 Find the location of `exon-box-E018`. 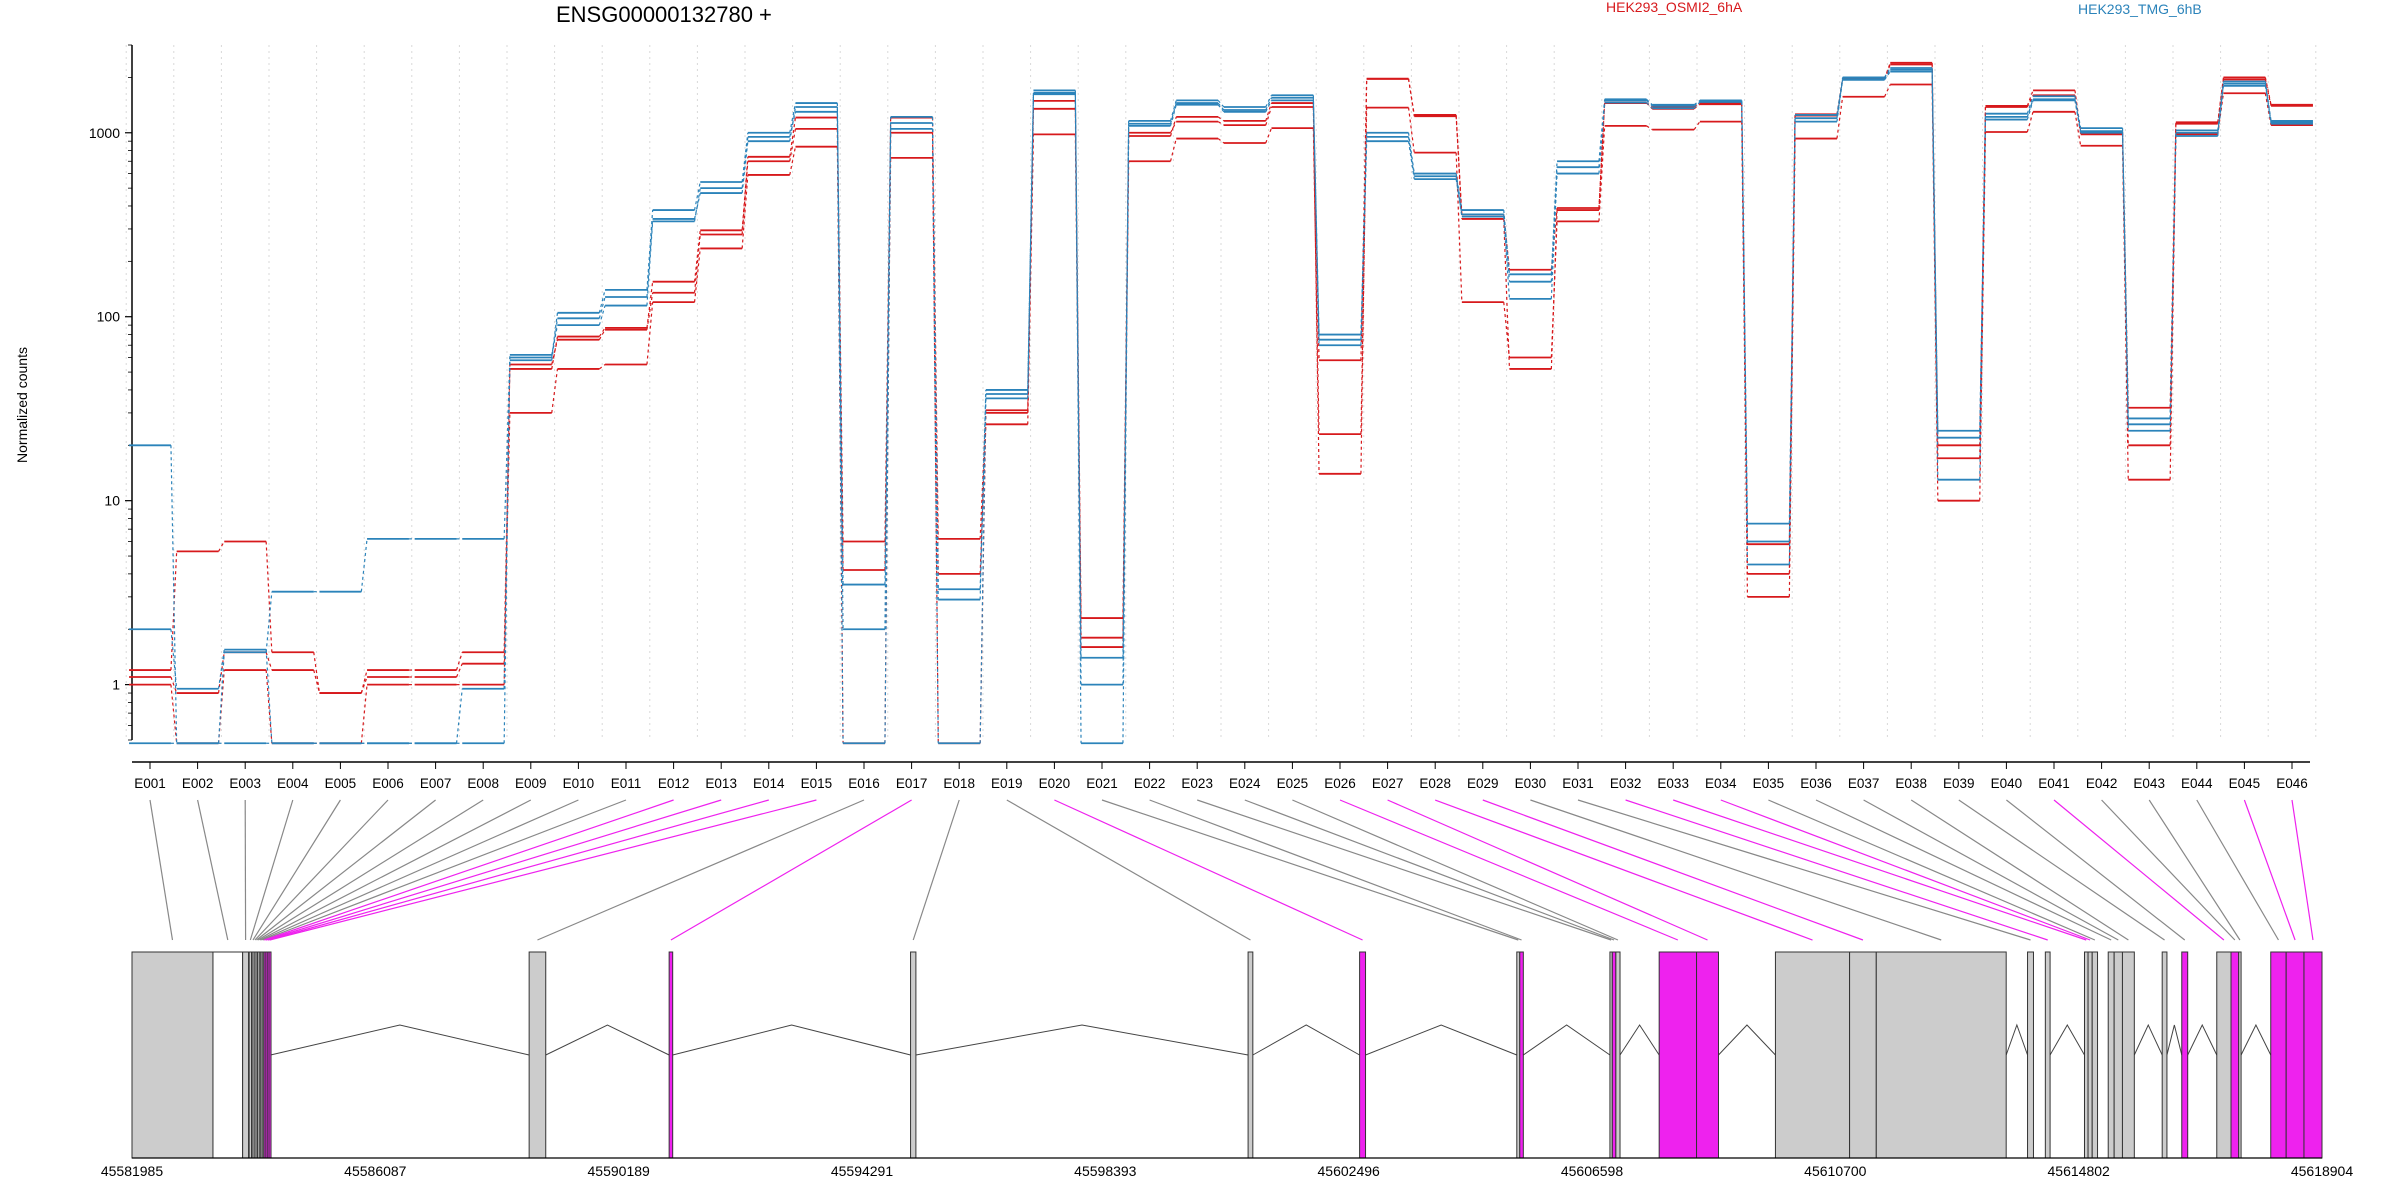

exon-box-E018 is located at coordinates (913, 1055).